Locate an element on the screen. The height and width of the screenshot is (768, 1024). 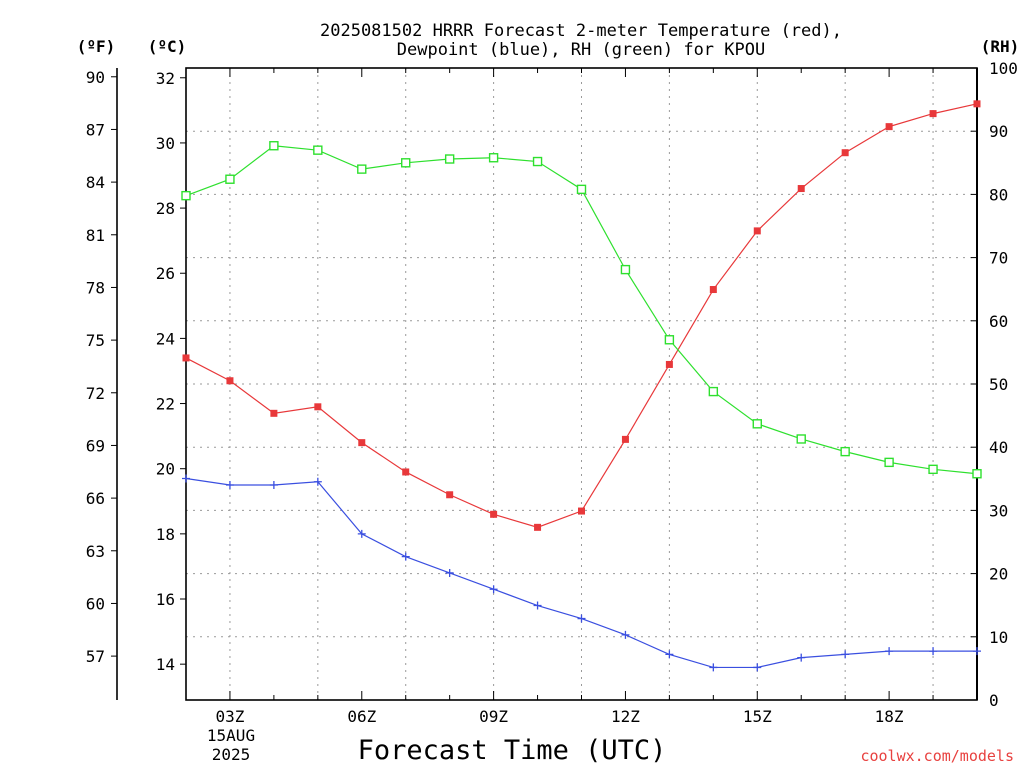
rh-tick-label: 100 is located at coordinates (1003, 68).